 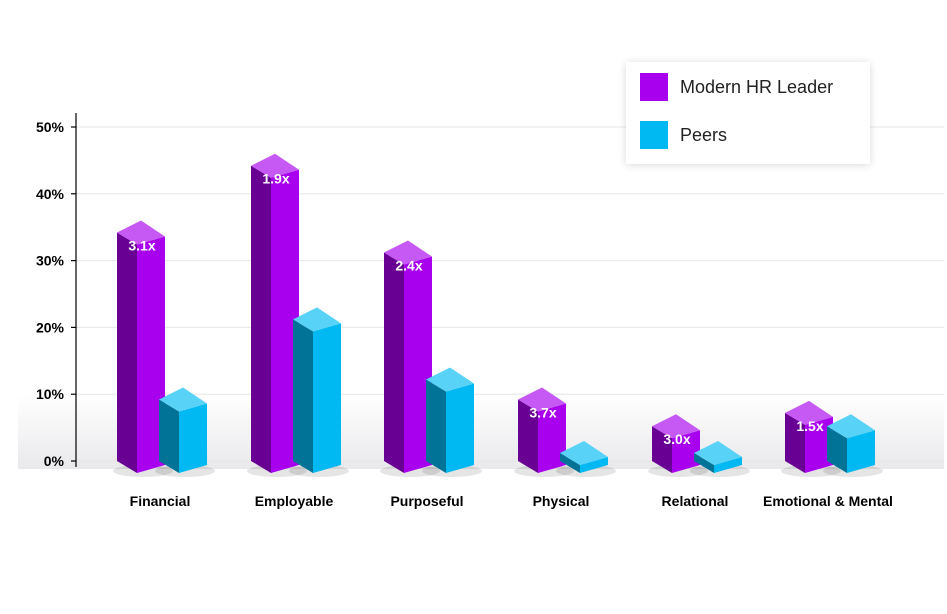 I want to click on data-label: 3.0x, so click(x=676, y=439).